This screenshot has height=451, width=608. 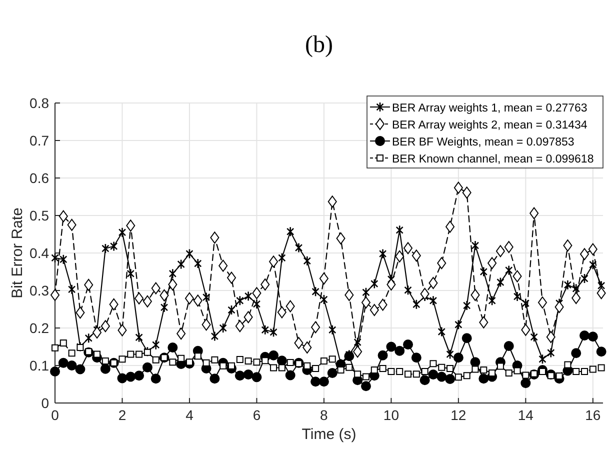 What do you see at coordinates (40, 140) in the screenshot?
I see `y-tick-label: 0.7` at bounding box center [40, 140].